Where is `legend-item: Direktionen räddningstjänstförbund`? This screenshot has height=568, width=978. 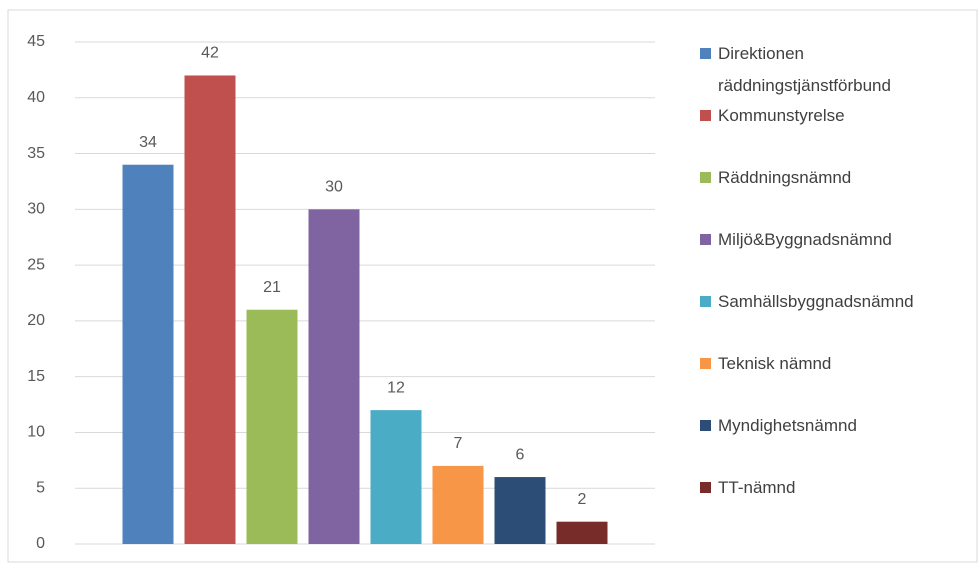 legend-item: Direktionen räddningstjänstförbund is located at coordinates (831, 70).